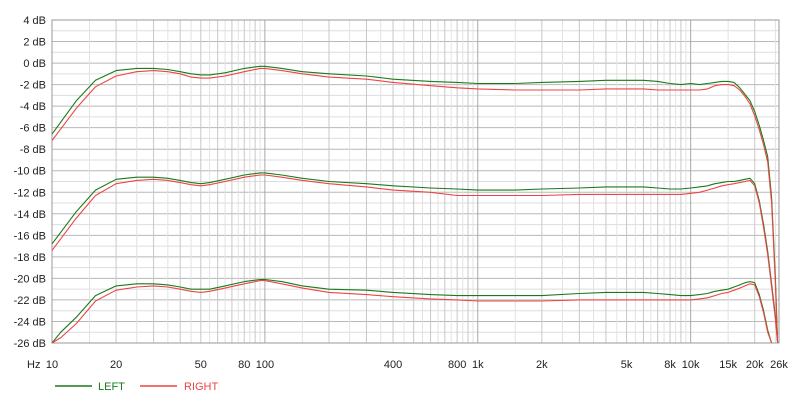  I want to click on y-tick-label: 0 dB, so click(34, 64).